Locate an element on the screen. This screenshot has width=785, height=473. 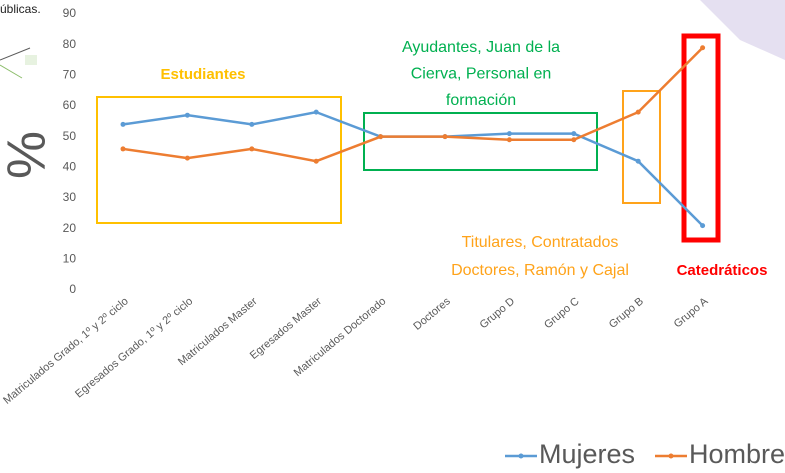
legend-label: Mujeres is located at coordinates (587, 454).